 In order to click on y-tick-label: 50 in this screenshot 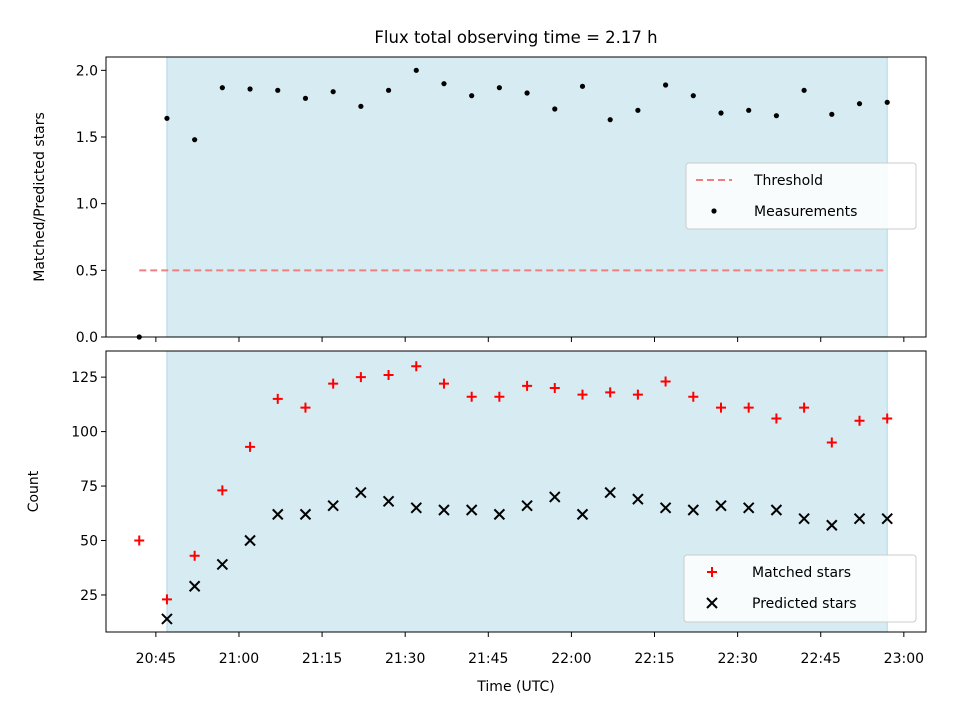, I will do `click(89, 542)`.